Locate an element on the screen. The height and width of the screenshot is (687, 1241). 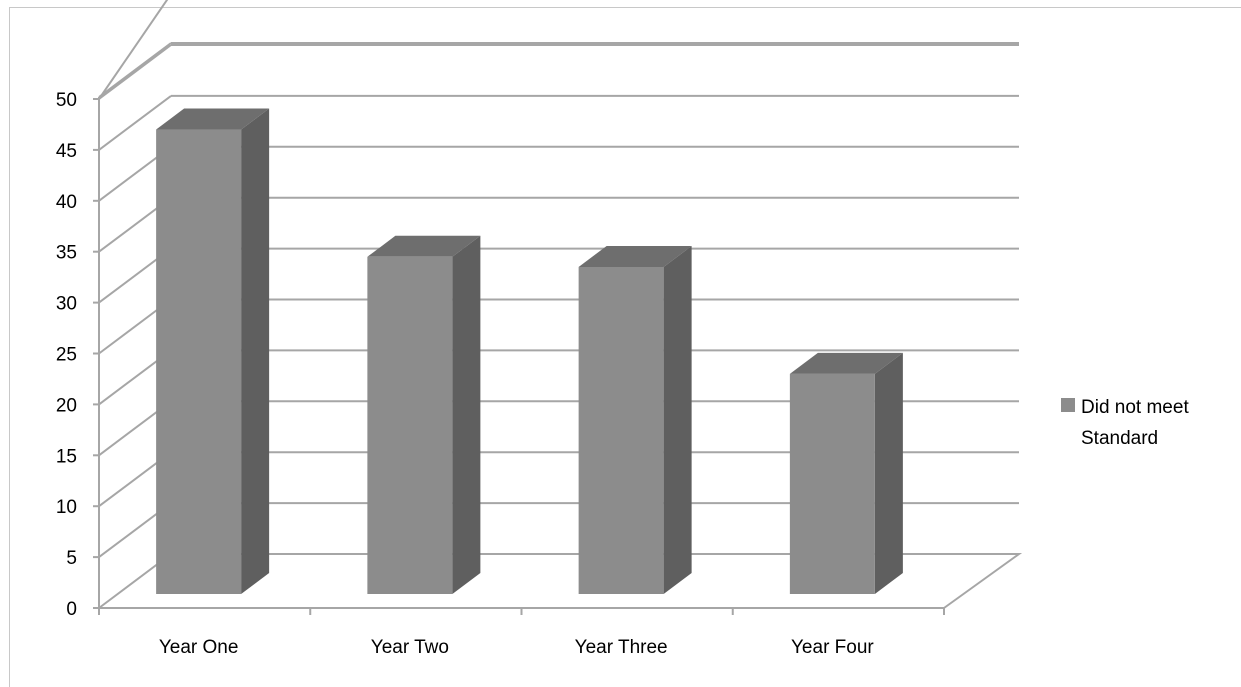
bar-year-three is located at coordinates (635, 419).